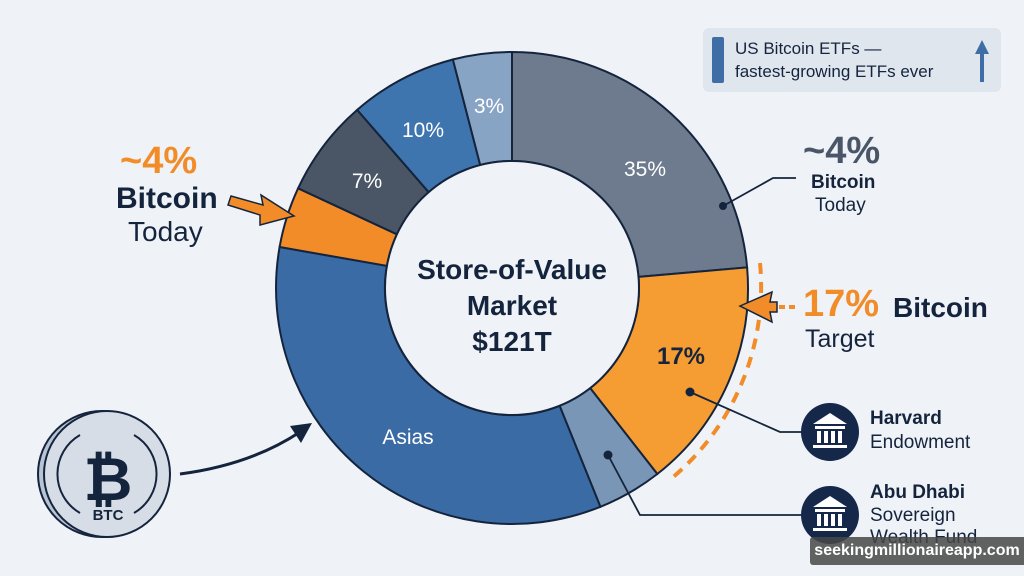 The width and height of the screenshot is (1024, 576). What do you see at coordinates (917, 551) in the screenshot?
I see `watermark: seekingmillionaireapp.com` at bounding box center [917, 551].